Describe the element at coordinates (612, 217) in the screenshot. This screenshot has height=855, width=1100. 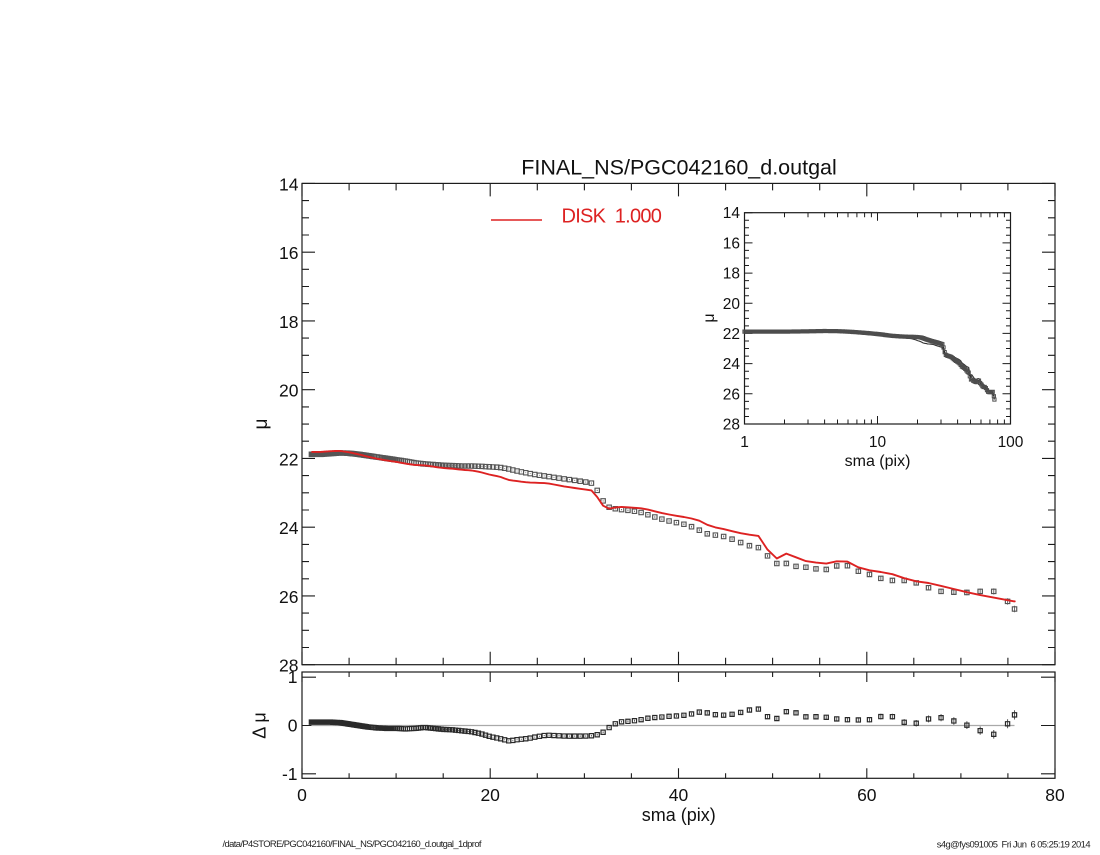
I see `svg-text: DISK 1.000` at that location.